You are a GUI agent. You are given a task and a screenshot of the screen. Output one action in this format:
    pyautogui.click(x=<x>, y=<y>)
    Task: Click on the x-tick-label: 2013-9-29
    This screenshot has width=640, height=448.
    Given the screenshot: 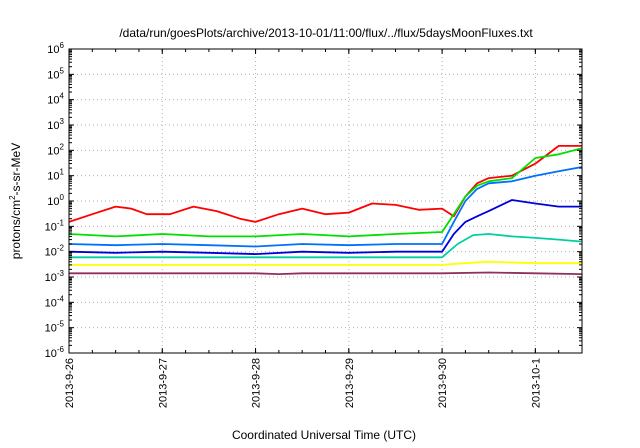 What is the action you would take?
    pyautogui.click(x=350, y=383)
    